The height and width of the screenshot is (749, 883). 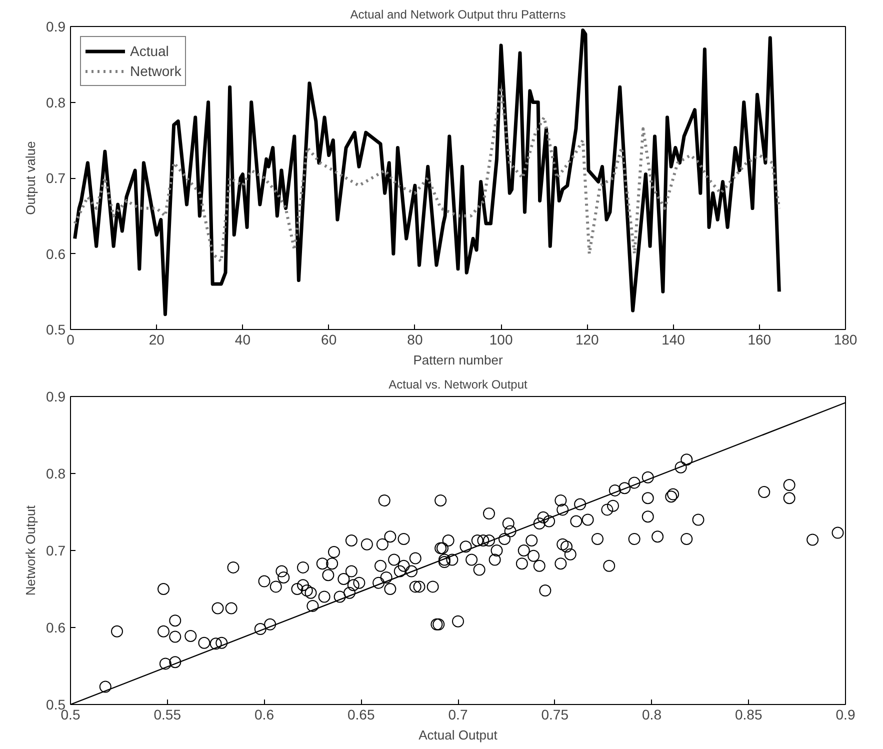 What do you see at coordinates (458, 714) in the screenshot?
I see `x-tick-label: 0.7` at bounding box center [458, 714].